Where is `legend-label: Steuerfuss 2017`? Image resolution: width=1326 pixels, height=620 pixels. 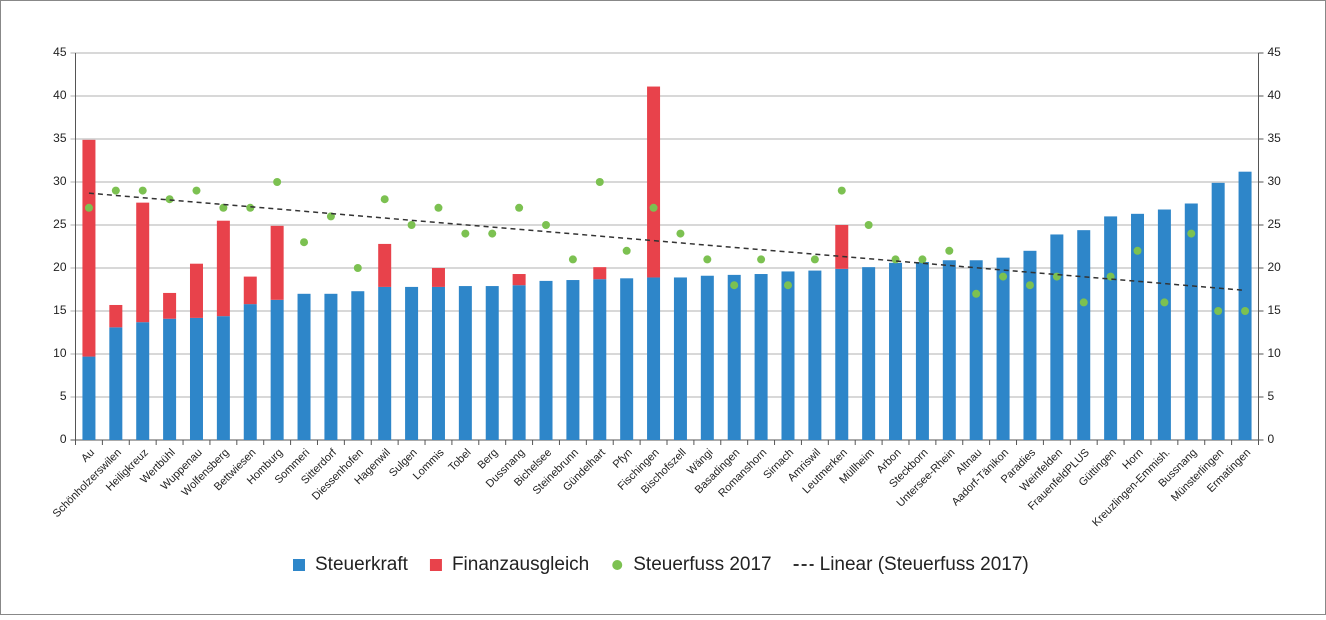 legend-label: Steuerfuss 2017 is located at coordinates (702, 564).